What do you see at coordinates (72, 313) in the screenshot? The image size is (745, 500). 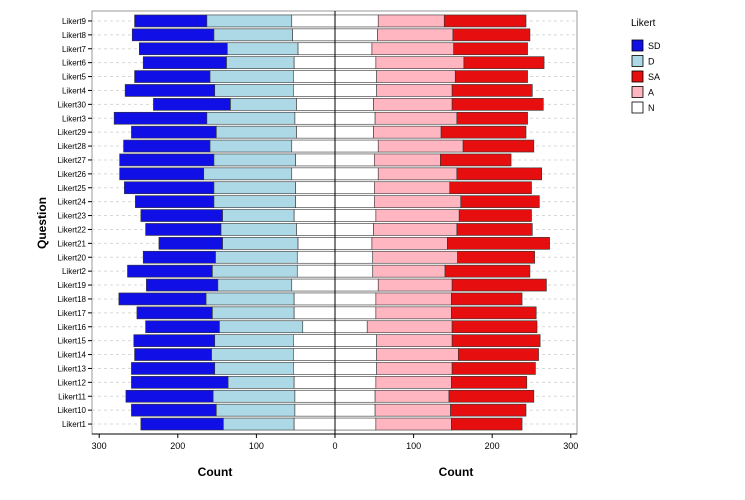 I see `category-label: Likert17` at bounding box center [72, 313].